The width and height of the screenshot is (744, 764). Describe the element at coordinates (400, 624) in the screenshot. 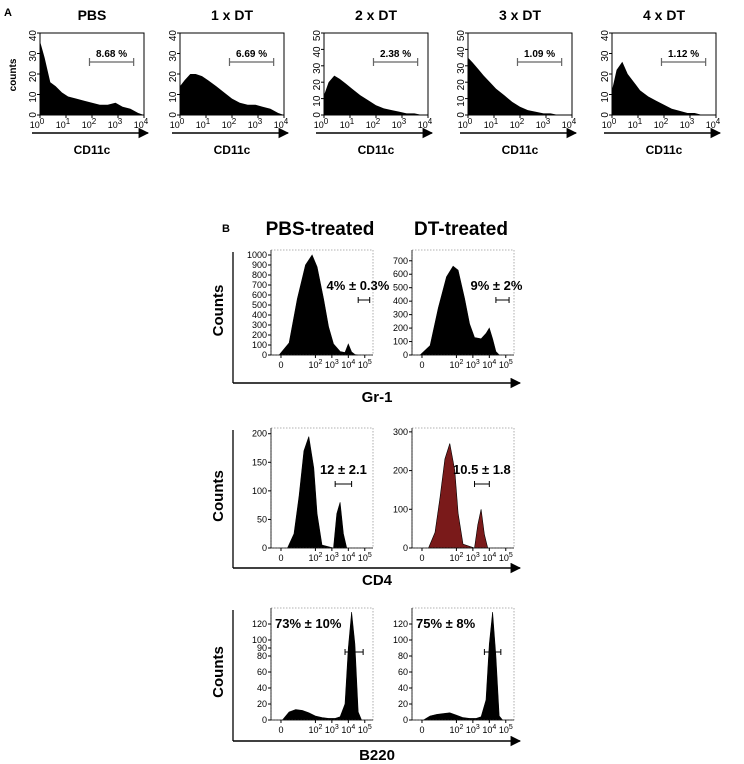

I see `y-tick-label: 120` at that location.